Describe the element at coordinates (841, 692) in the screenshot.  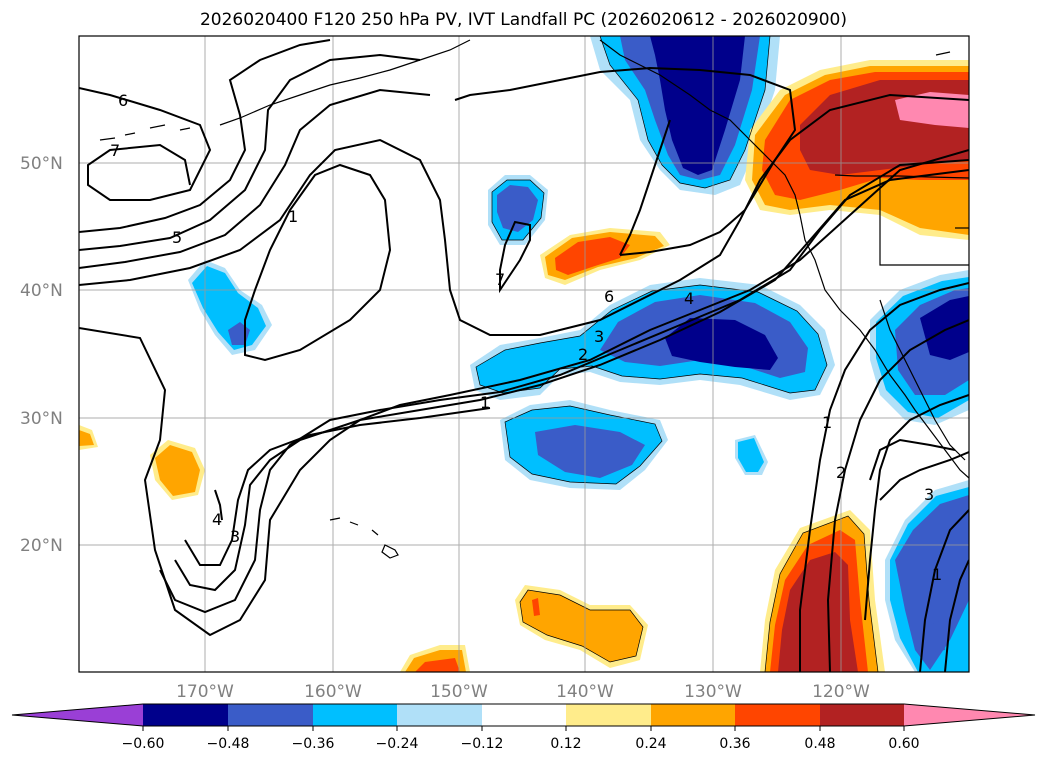
I see `lon-label-120w: 120°W` at that location.